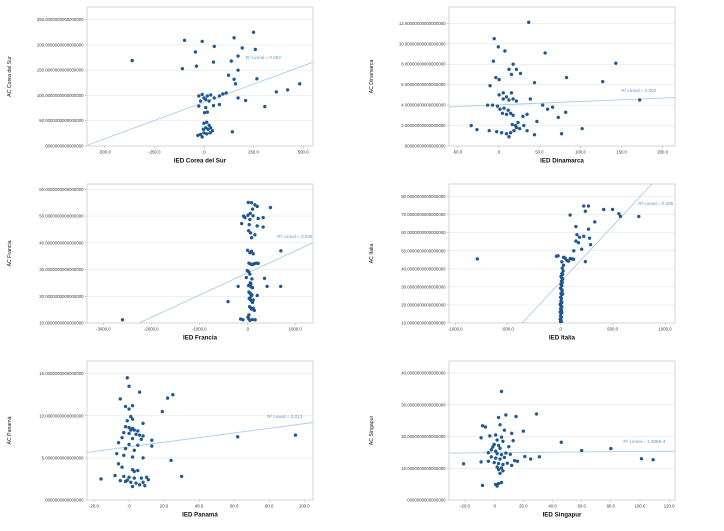 Image resolution: width=724 pixels, height=531 pixels. What do you see at coordinates (269, 506) in the screenshot?
I see `x-tick-label: 80.0` at bounding box center [269, 506].